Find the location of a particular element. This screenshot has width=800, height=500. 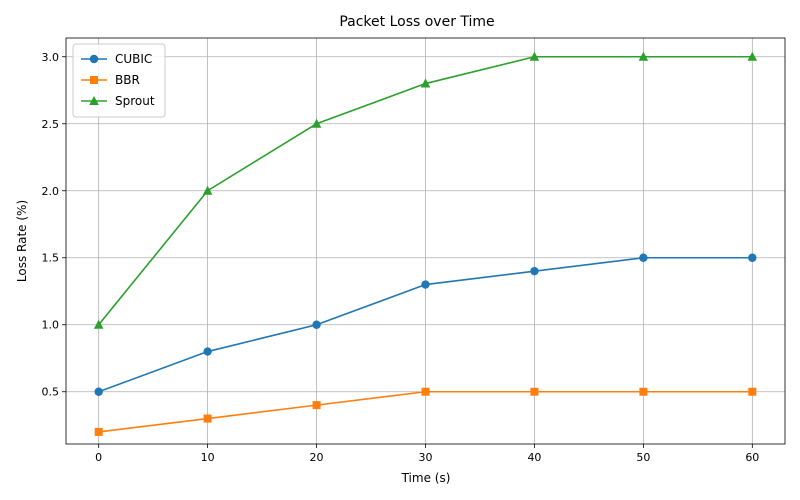

legend-label: BBR is located at coordinates (127, 80).